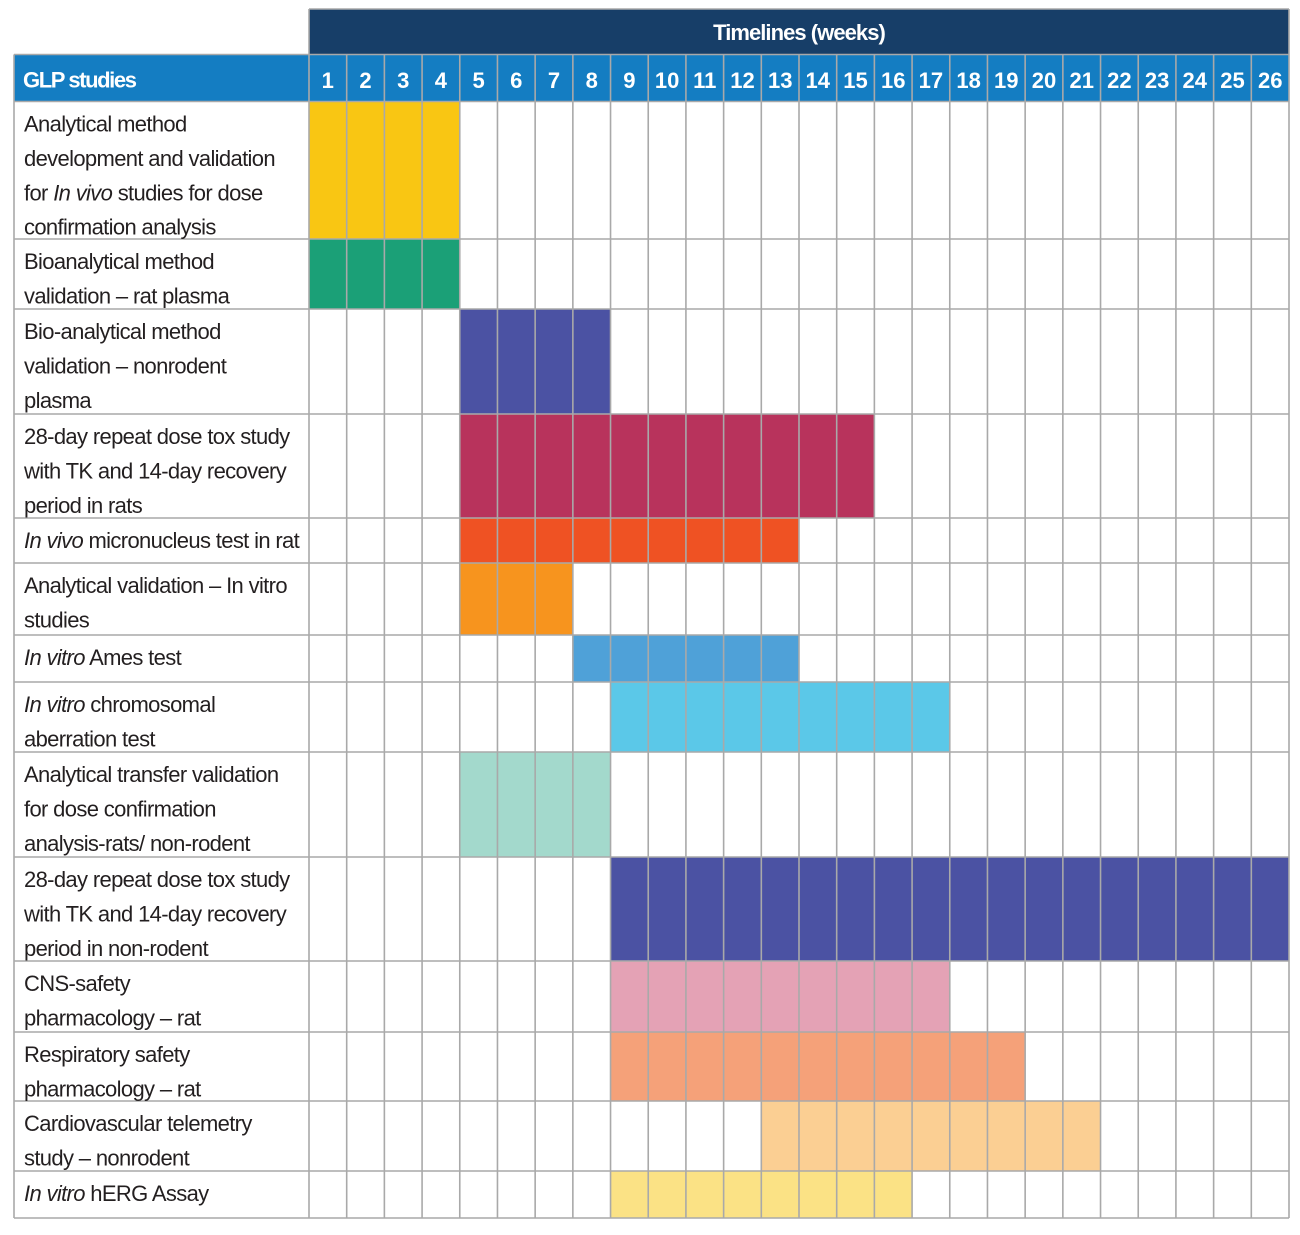 The image size is (1300, 1235). What do you see at coordinates (137, 843) in the screenshot?
I see `svg-text: analysis-rats/ non-rodent` at bounding box center [137, 843].